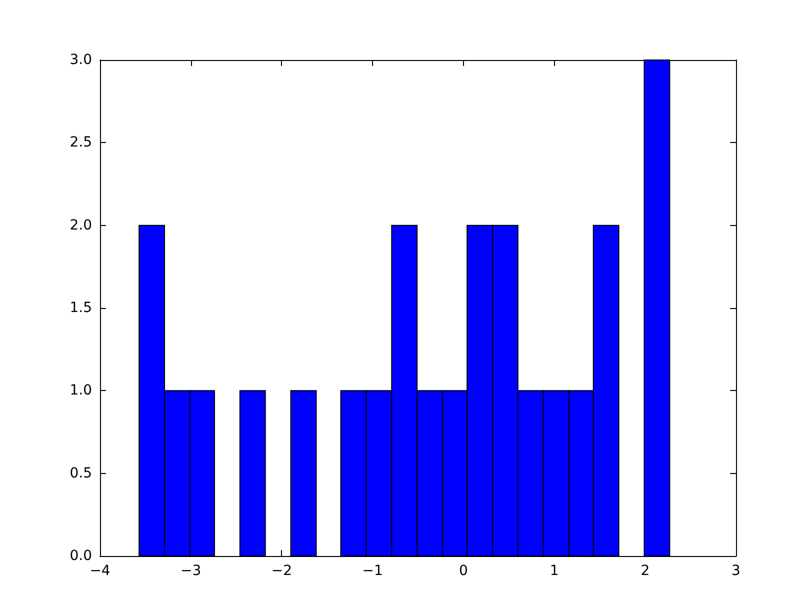  What do you see at coordinates (81, 225) in the screenshot?
I see `y-tick-label: 2.0` at bounding box center [81, 225].